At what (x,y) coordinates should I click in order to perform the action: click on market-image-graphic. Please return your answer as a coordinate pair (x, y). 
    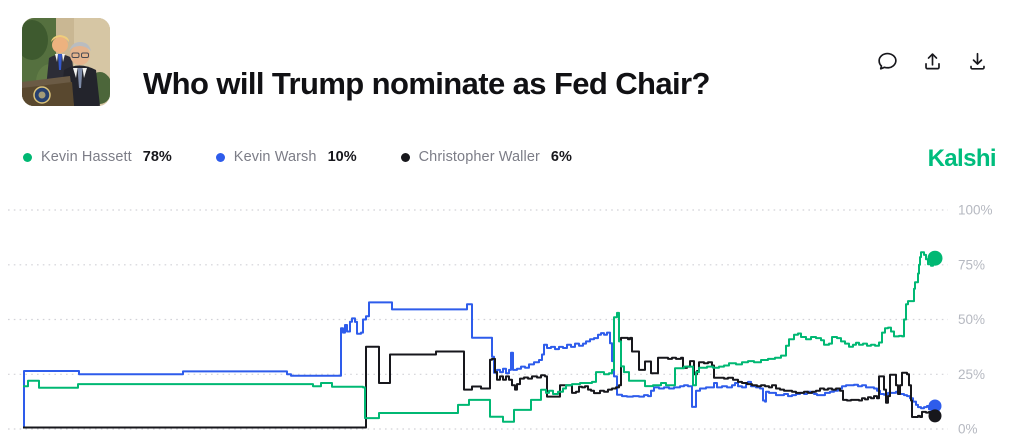
    Looking at the image, I should click on (66, 62).